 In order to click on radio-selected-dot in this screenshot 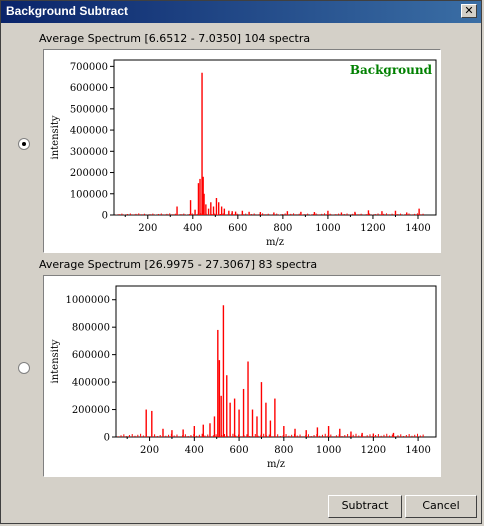, I will do `click(24, 144)`.